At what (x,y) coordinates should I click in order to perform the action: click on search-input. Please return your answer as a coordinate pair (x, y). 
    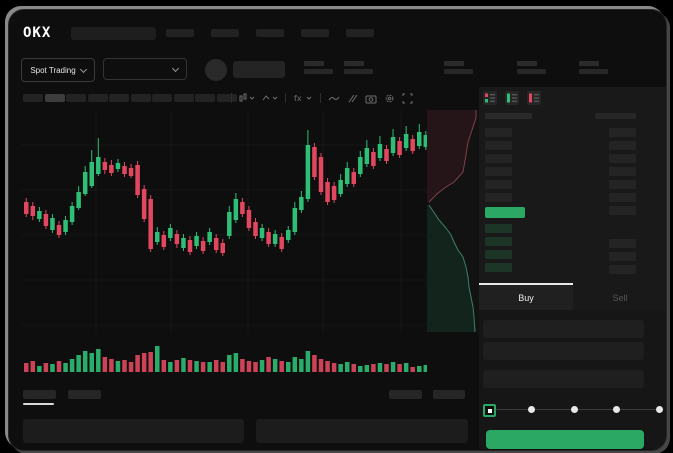
    Looking at the image, I should click on (113, 33).